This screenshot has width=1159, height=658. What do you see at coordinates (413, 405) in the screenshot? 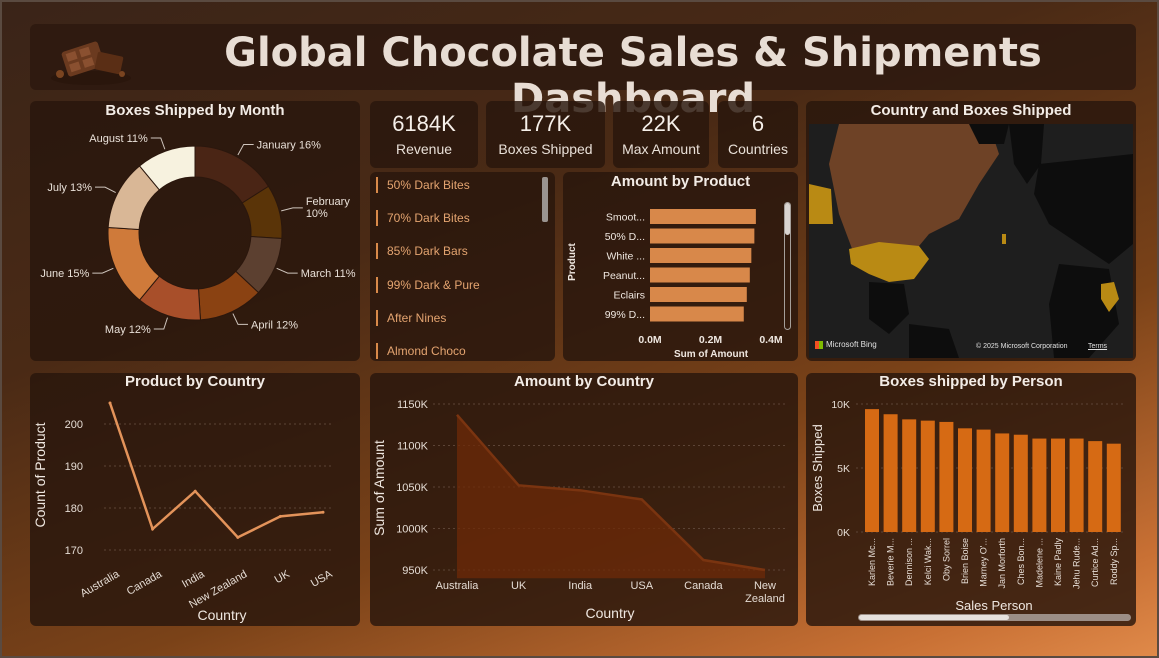
I see `abc-y-tick: 1150K` at bounding box center [413, 405].